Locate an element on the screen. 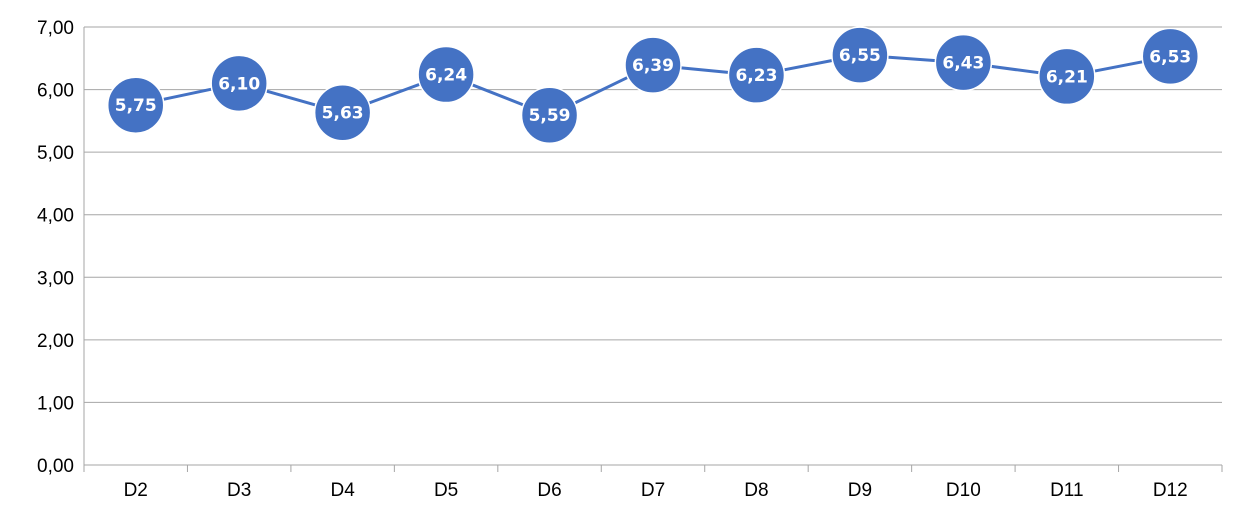  data-point: 6,23 is located at coordinates (756, 75).